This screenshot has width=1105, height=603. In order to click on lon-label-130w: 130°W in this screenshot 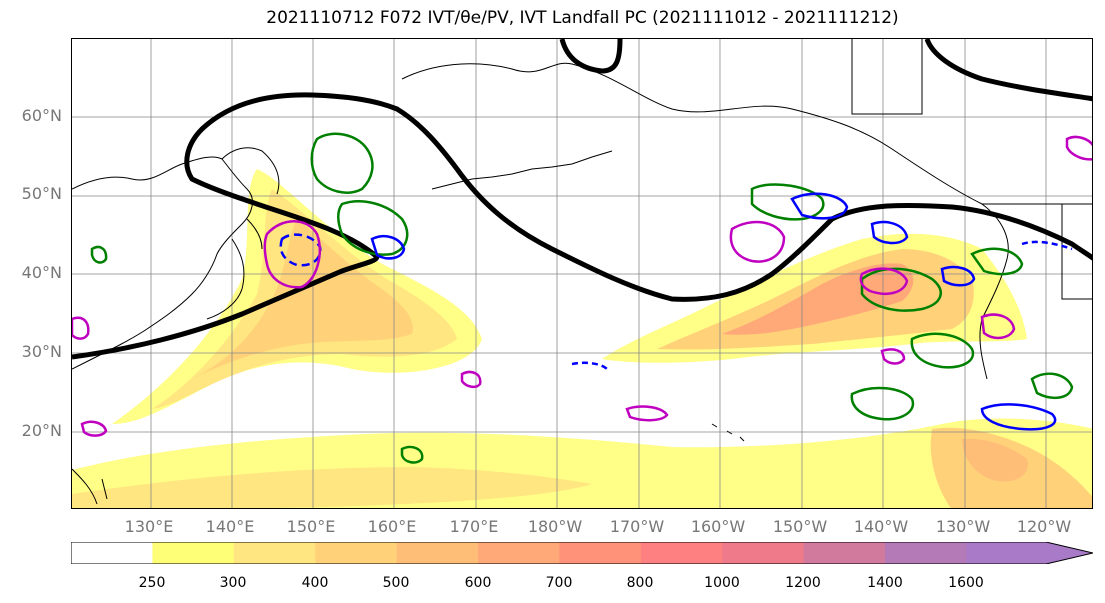, I will do `click(963, 526)`.